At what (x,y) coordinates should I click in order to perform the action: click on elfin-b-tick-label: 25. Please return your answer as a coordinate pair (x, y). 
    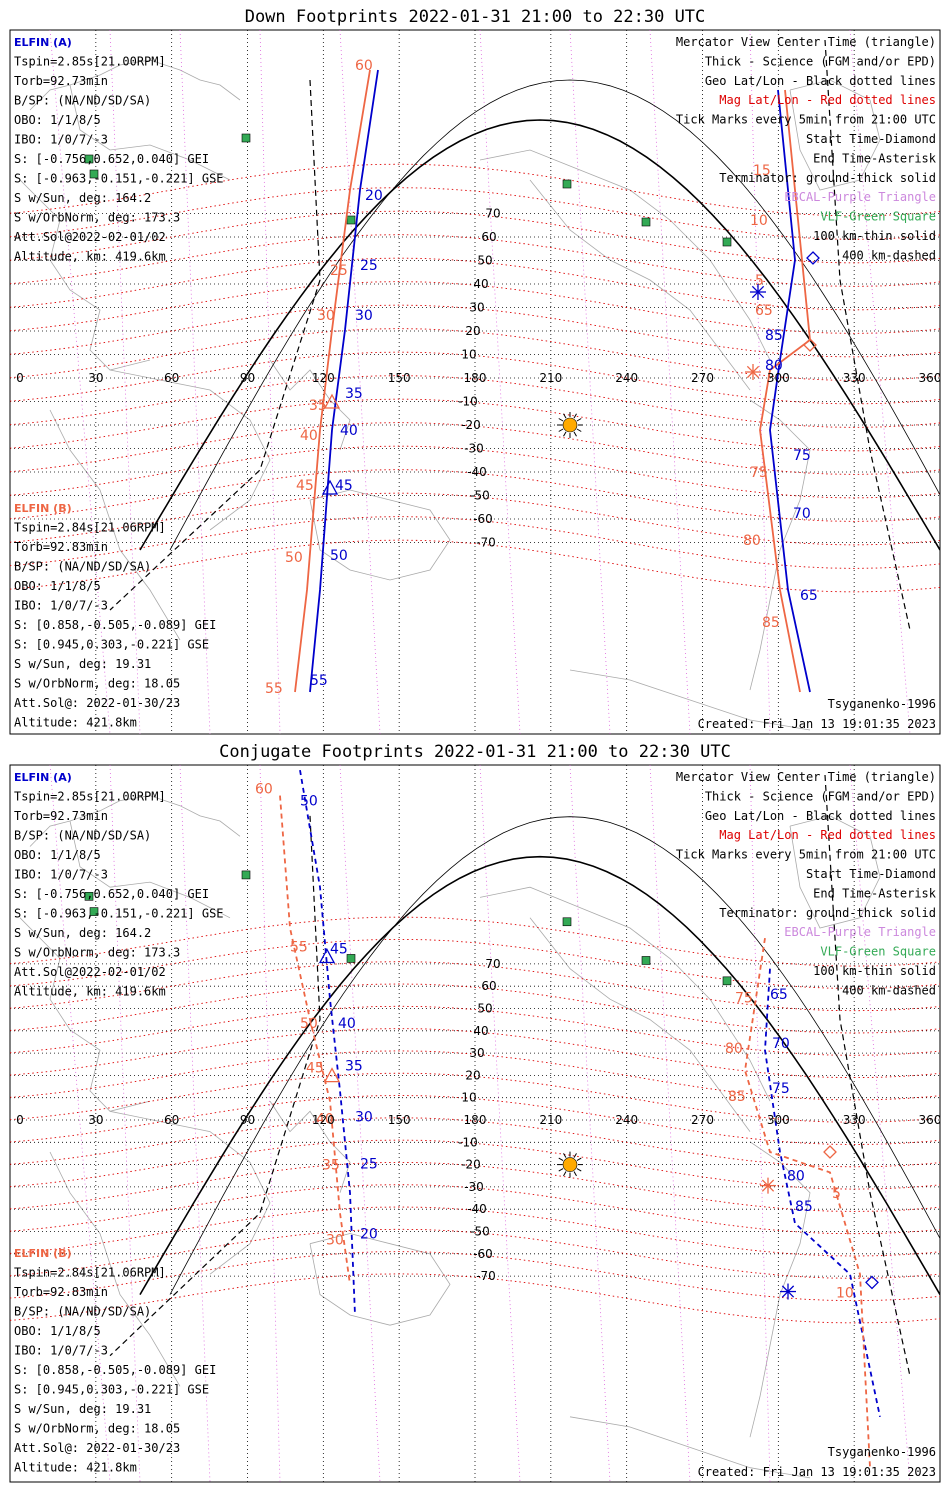
    Looking at the image, I should click on (339, 271).